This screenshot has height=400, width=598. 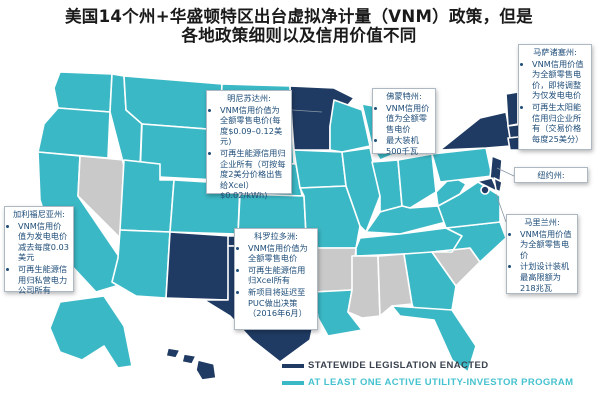 I want to click on callout-item: 计划设计装机最高限额为218兆瓦, so click(x=546, y=277).